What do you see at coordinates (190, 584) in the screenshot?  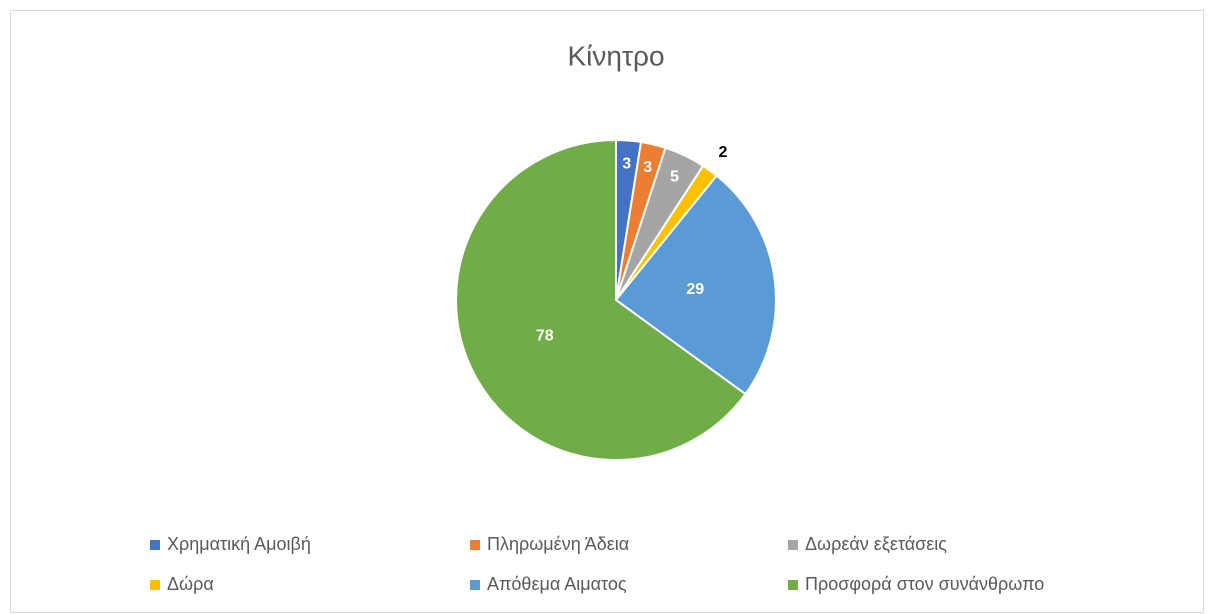 I see `legend-label: Δώρα` at bounding box center [190, 584].